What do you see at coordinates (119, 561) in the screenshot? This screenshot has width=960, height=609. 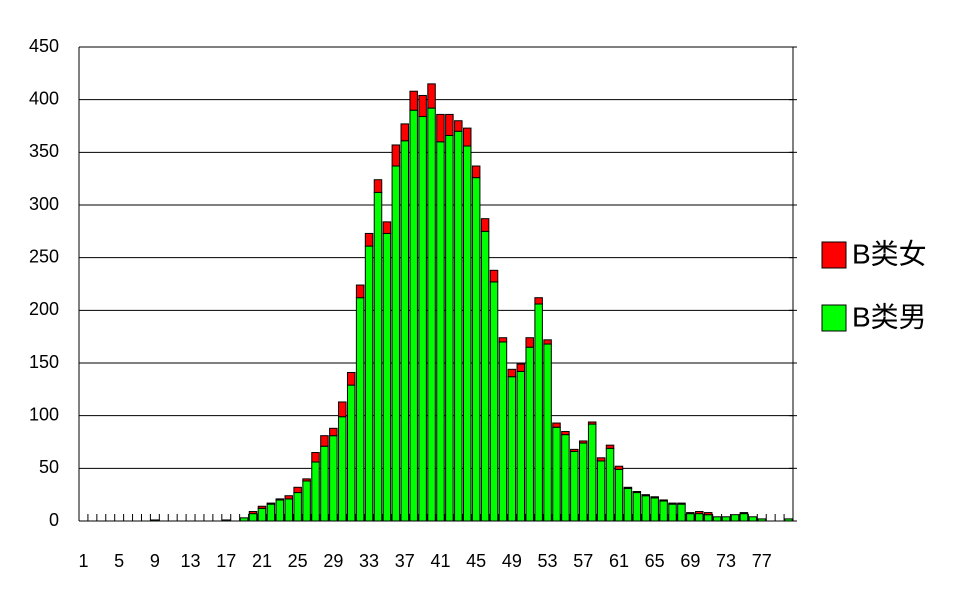 I see `x-tick-label: 5` at bounding box center [119, 561].